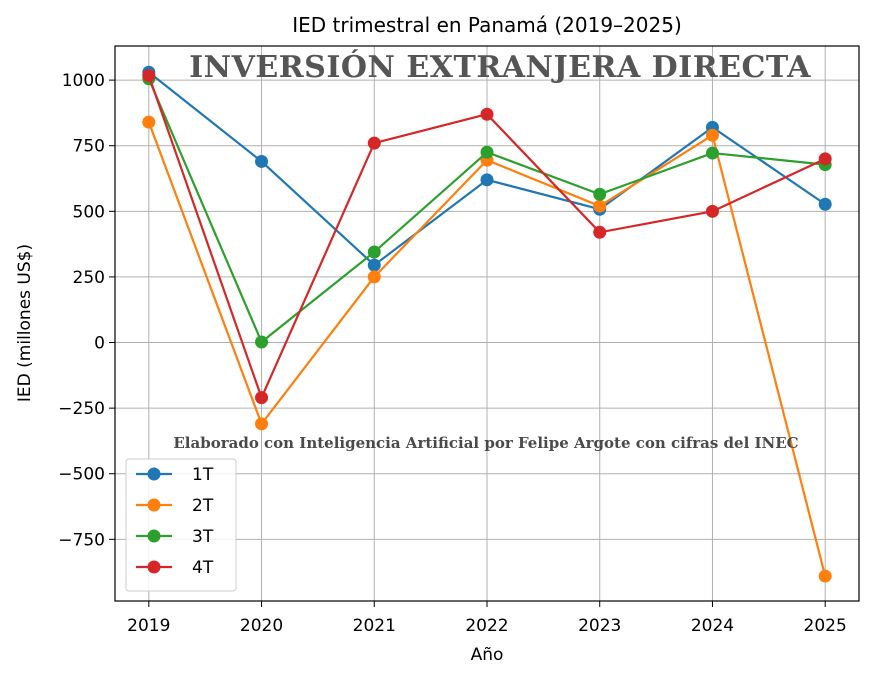 This screenshot has height=678, width=874. Describe the element at coordinates (89, 278) in the screenshot. I see `y-tick-label: 250` at that location.